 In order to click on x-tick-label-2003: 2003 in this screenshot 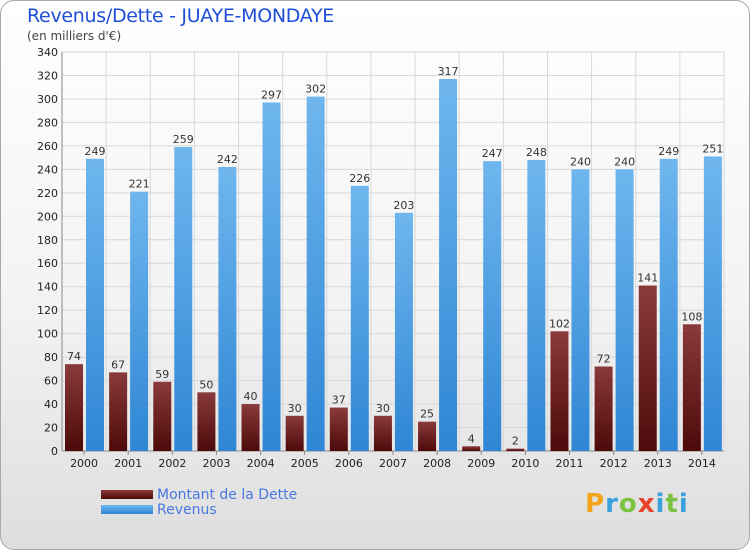, I will do `click(216, 463)`.